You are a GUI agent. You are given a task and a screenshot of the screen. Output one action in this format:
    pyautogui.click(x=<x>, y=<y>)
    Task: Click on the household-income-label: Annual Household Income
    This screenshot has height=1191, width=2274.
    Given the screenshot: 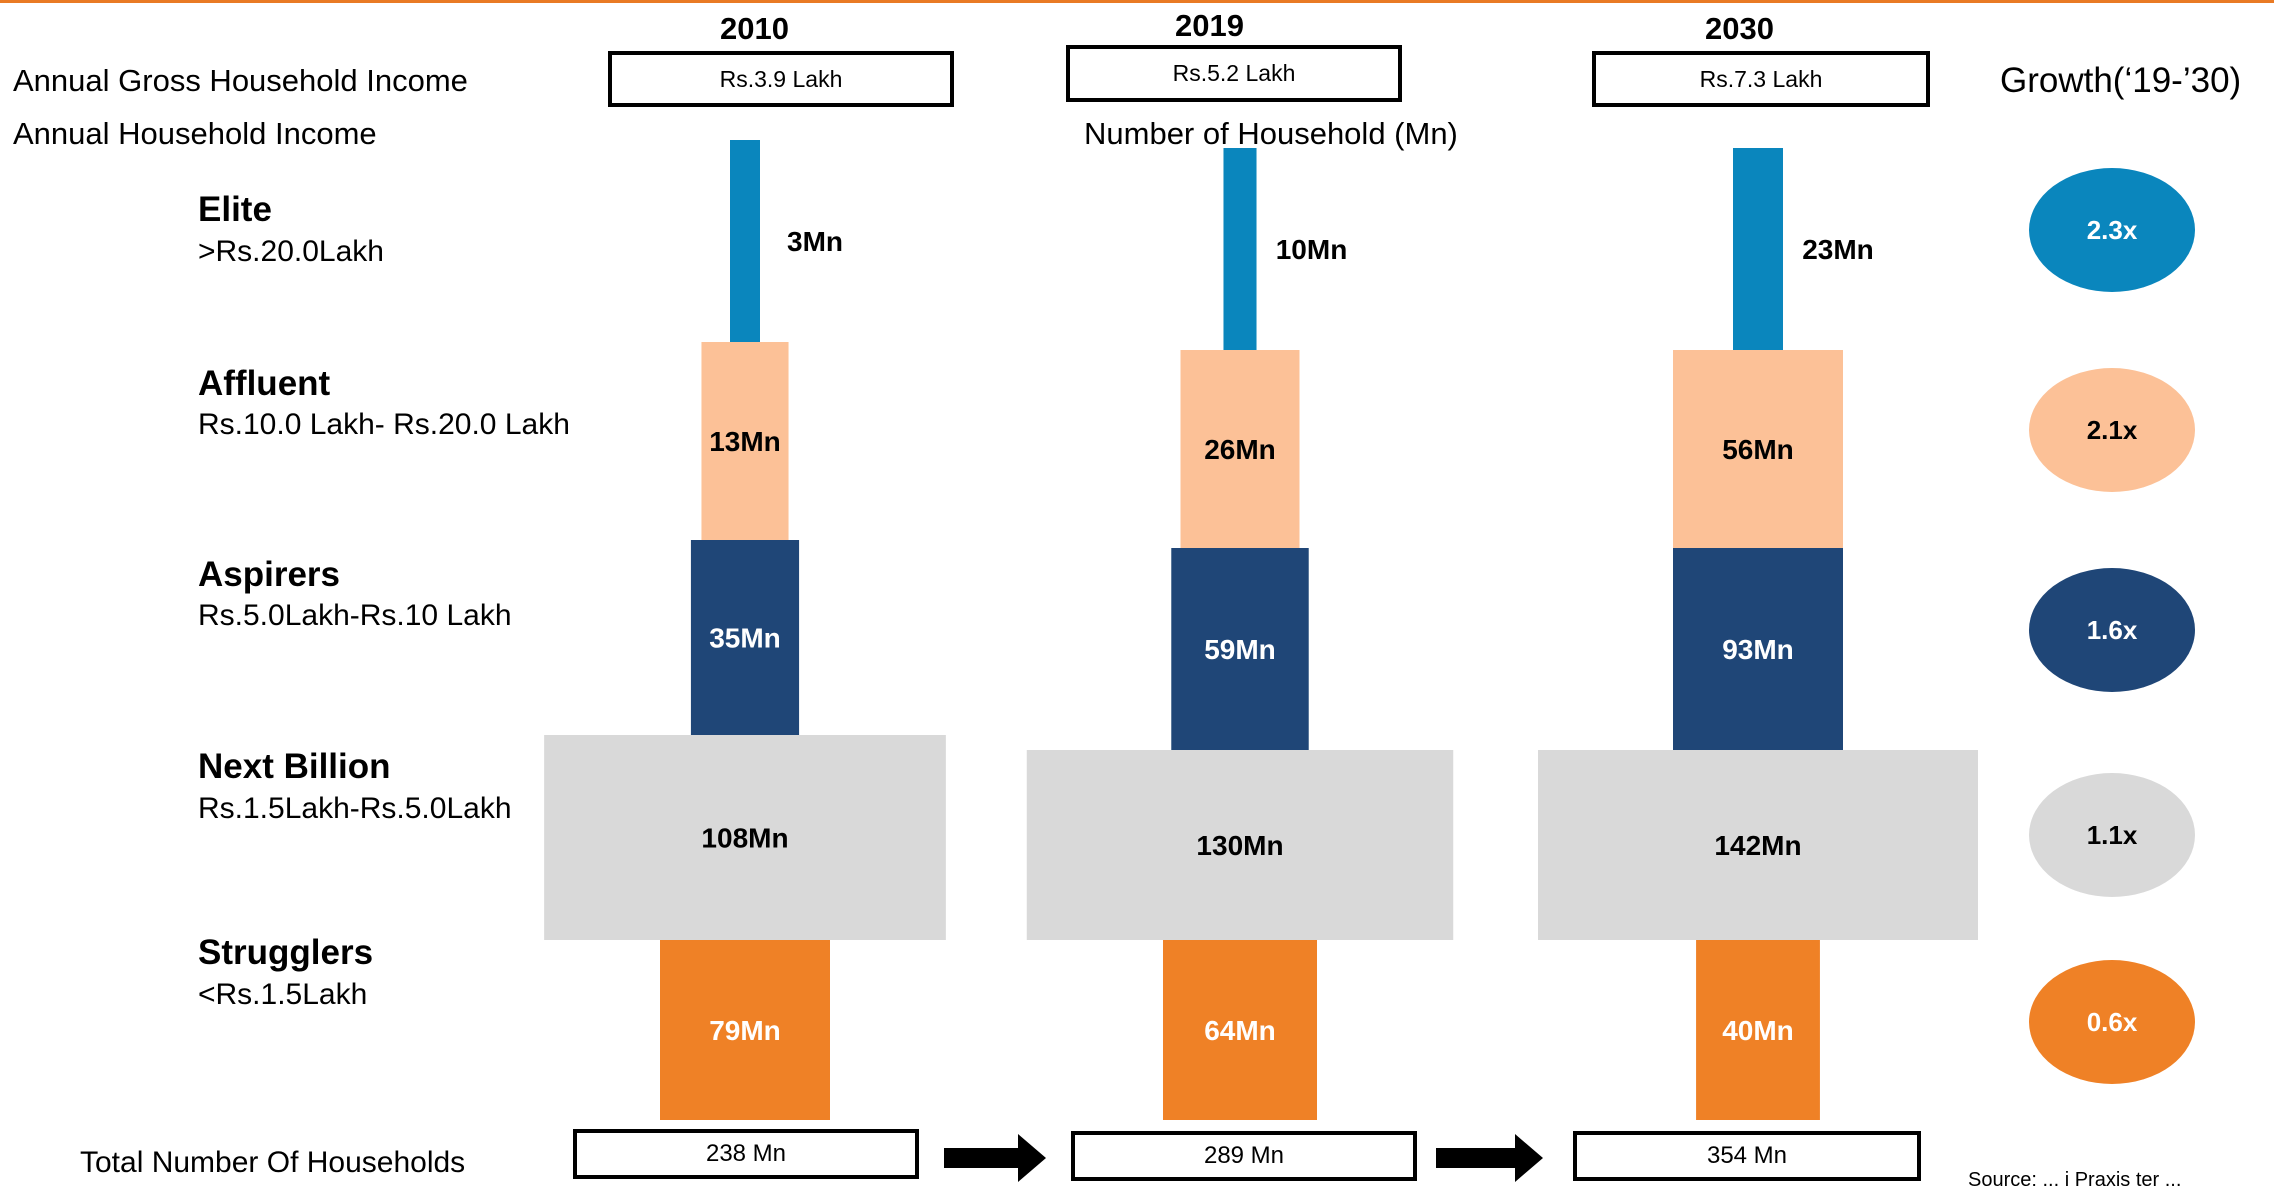 What is the action you would take?
    pyautogui.click(x=195, y=133)
    